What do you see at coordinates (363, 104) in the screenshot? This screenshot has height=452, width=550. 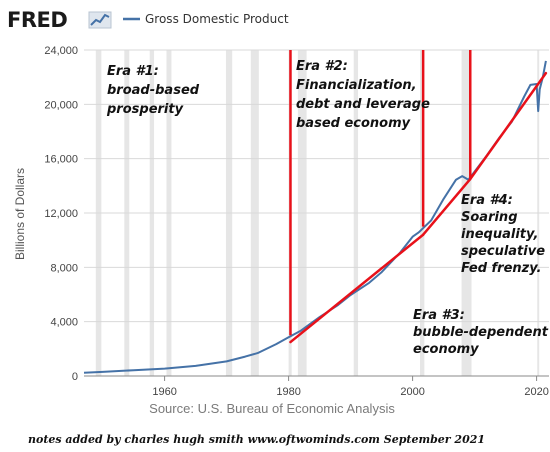 I see `era-annotation-line: debt and leverage` at bounding box center [363, 104].